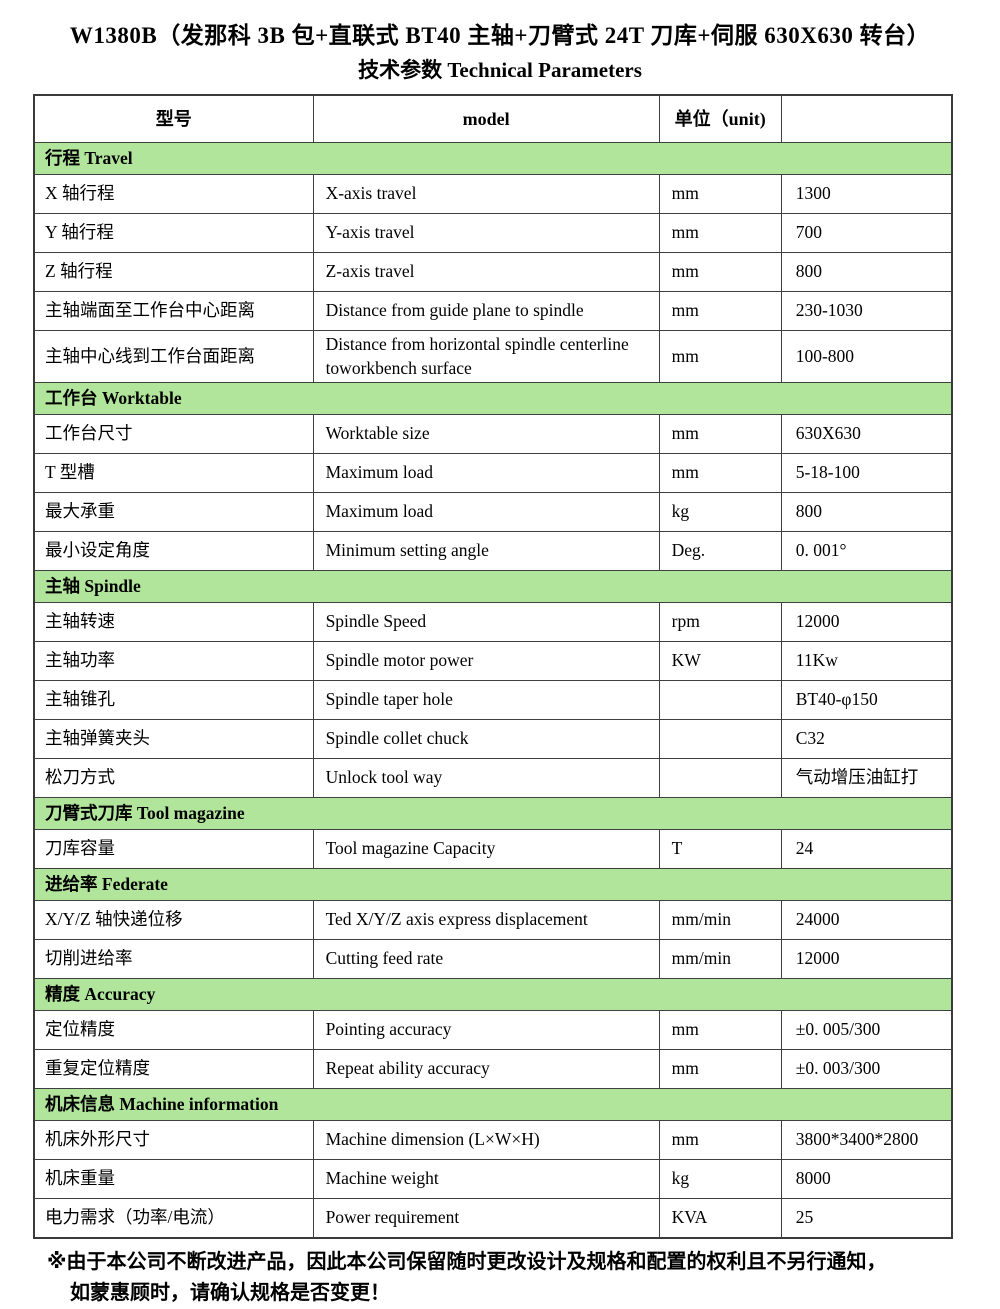 The height and width of the screenshot is (1309, 1000). I want to click on section-header: 工作台 Worktable, so click(493, 399).